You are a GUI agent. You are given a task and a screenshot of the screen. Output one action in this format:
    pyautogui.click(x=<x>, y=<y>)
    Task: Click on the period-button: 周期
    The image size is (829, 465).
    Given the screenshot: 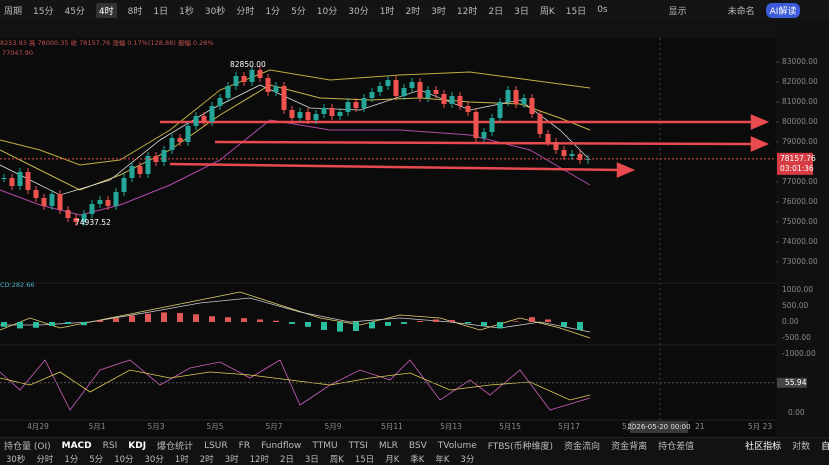 What is the action you would take?
    pyautogui.click(x=13, y=11)
    